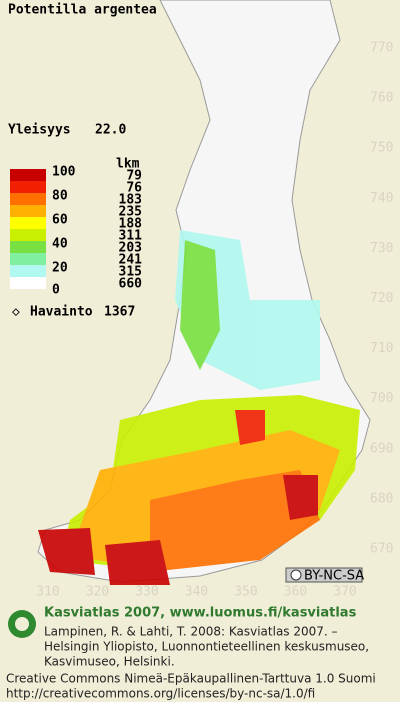 This screenshot has height=702, width=400. I want to click on logo, so click(22, 624).